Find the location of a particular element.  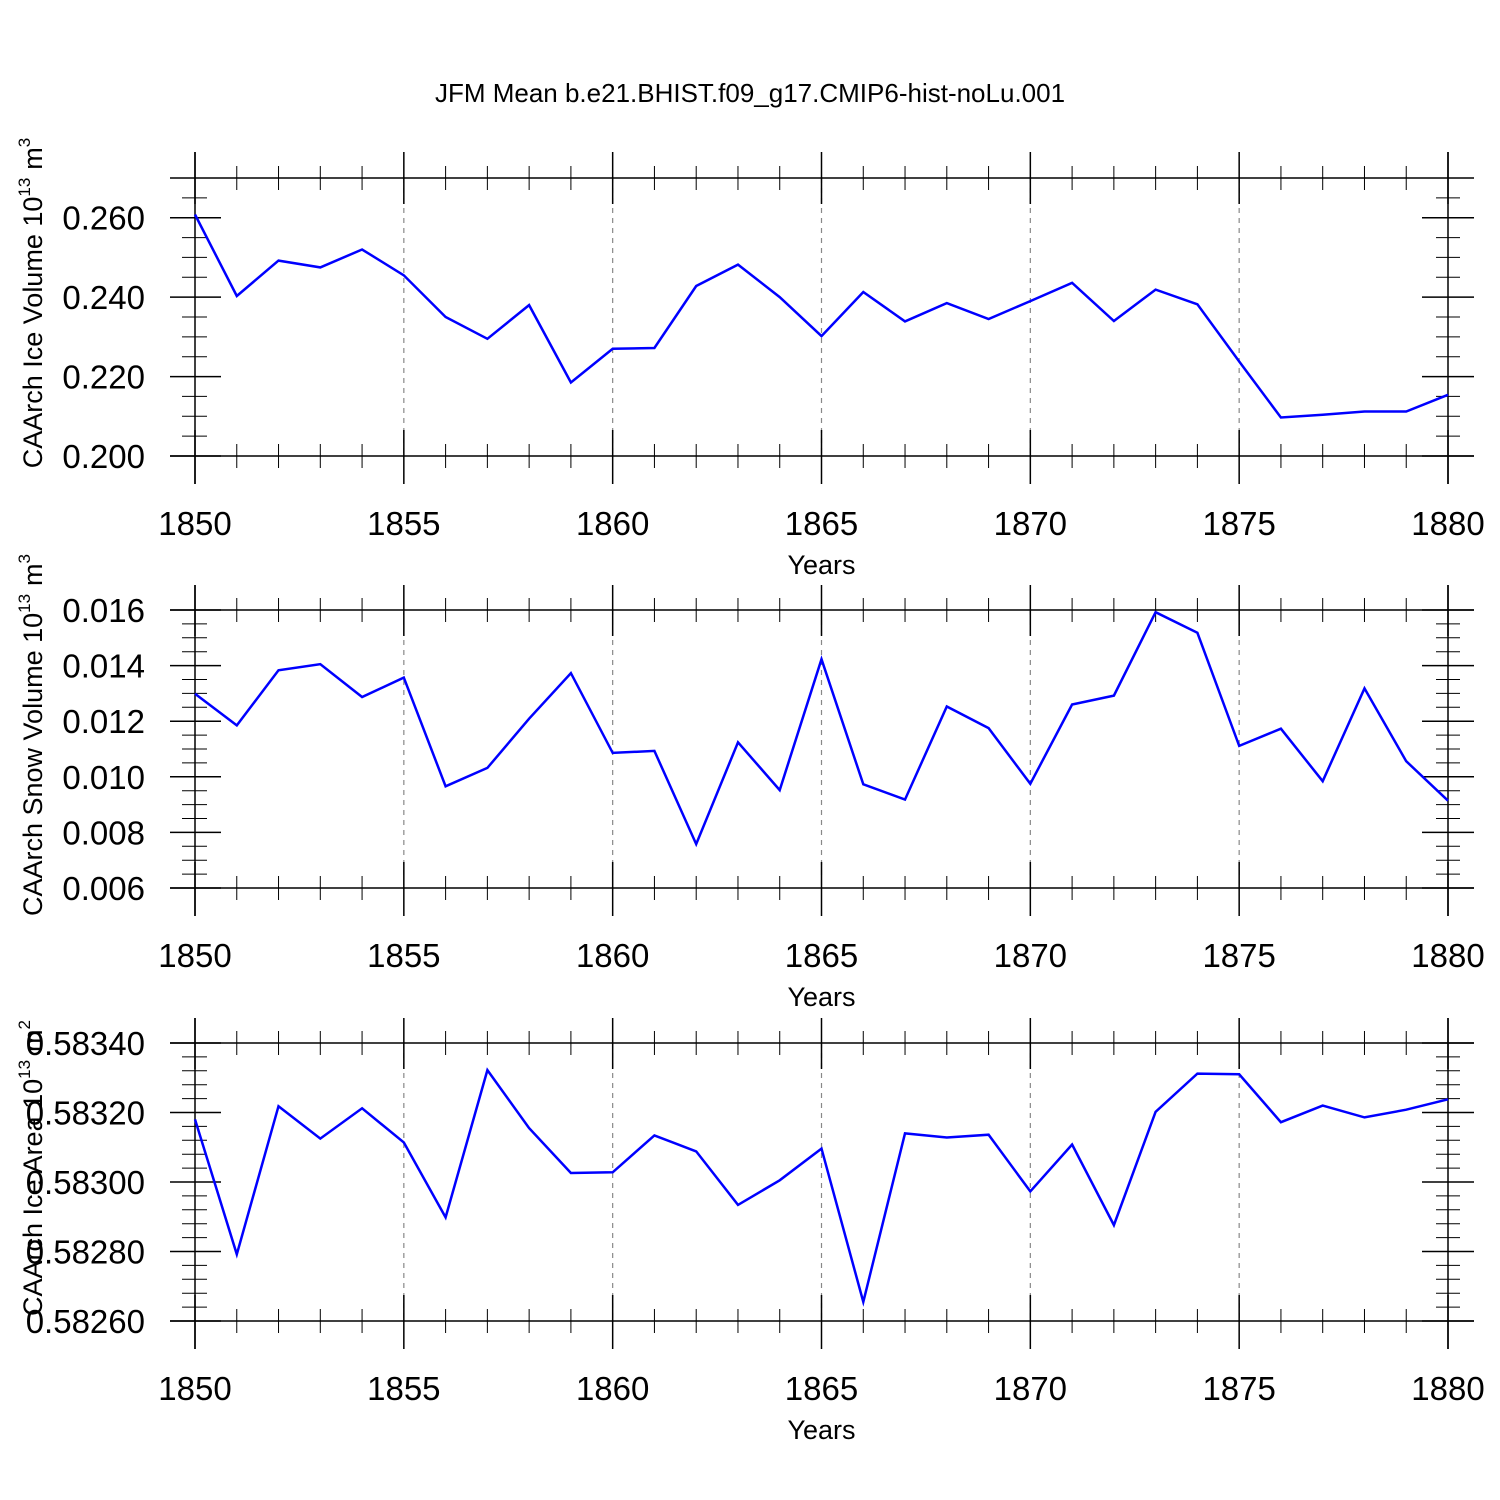

x-tick-label: 1870 is located at coordinates (1030, 1388).